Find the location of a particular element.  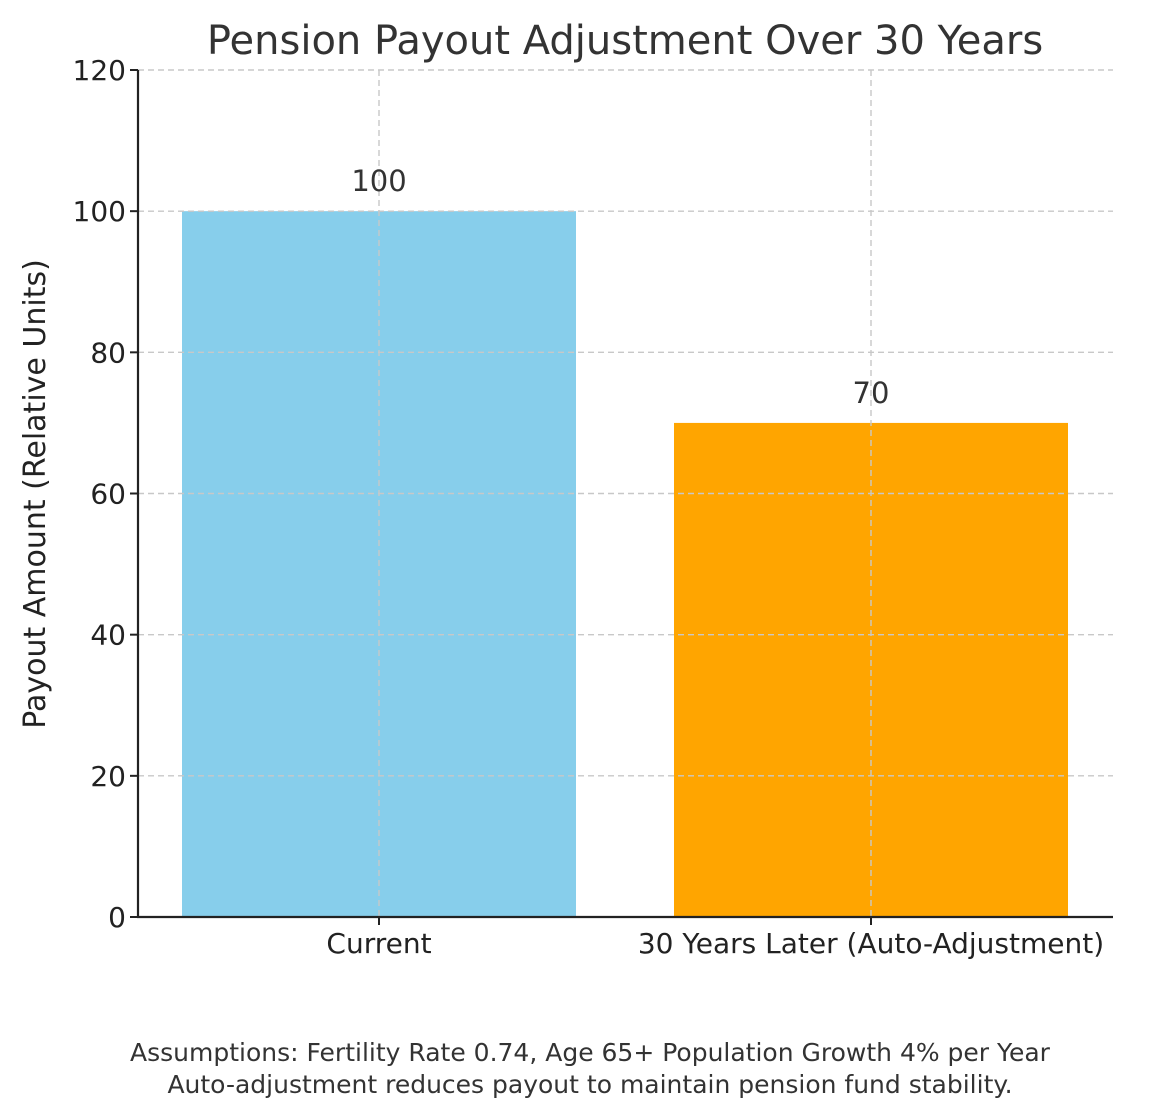

x-tick-label: Current is located at coordinates (378, 943).